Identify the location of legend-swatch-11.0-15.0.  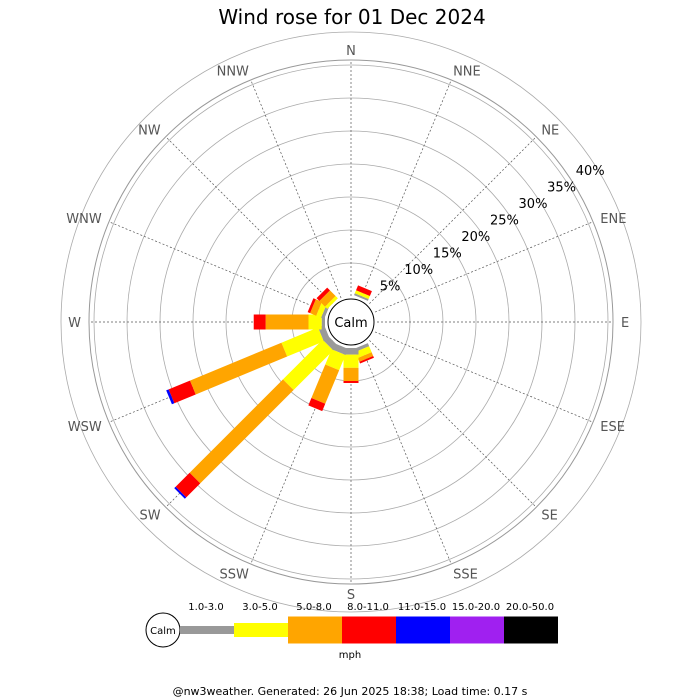
(423, 630).